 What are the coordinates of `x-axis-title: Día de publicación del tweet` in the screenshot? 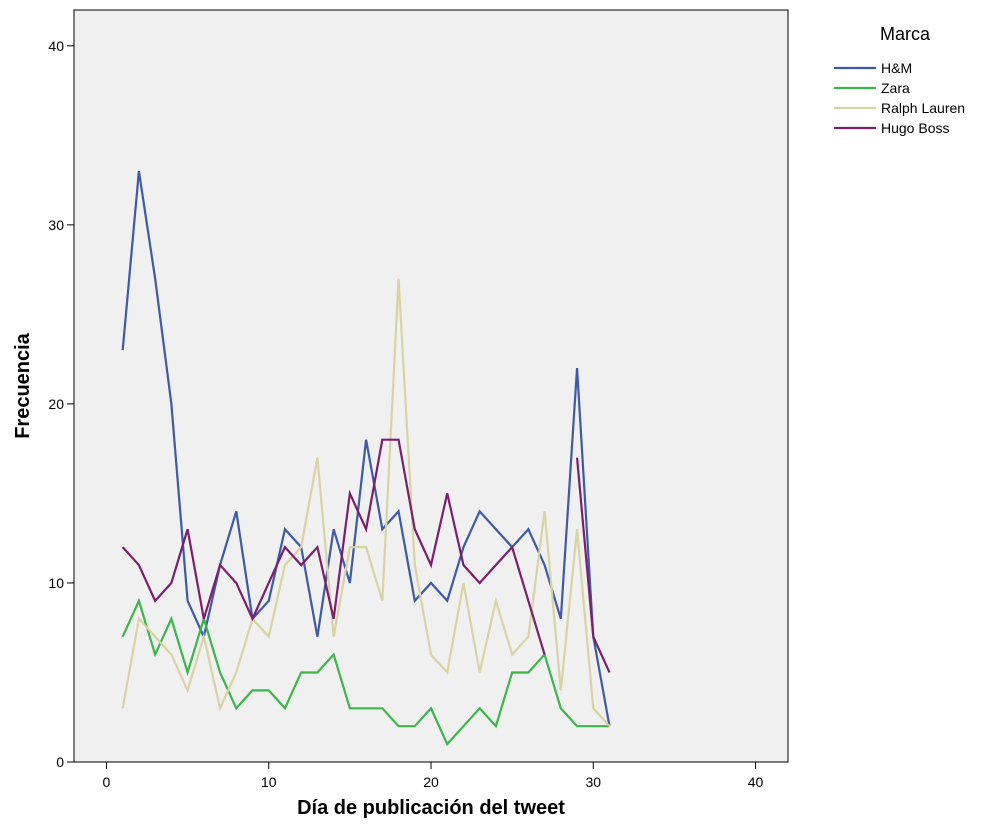 It's located at (431, 808).